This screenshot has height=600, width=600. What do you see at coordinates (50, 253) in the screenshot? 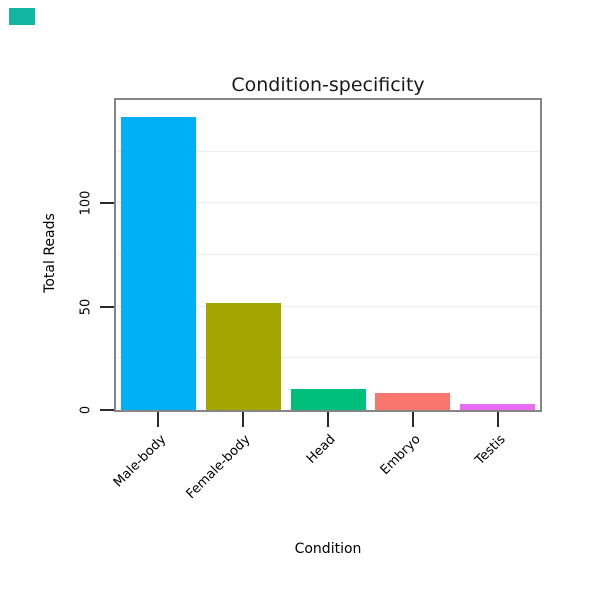
I see `y-axis-title: Total Reads` at bounding box center [50, 253].